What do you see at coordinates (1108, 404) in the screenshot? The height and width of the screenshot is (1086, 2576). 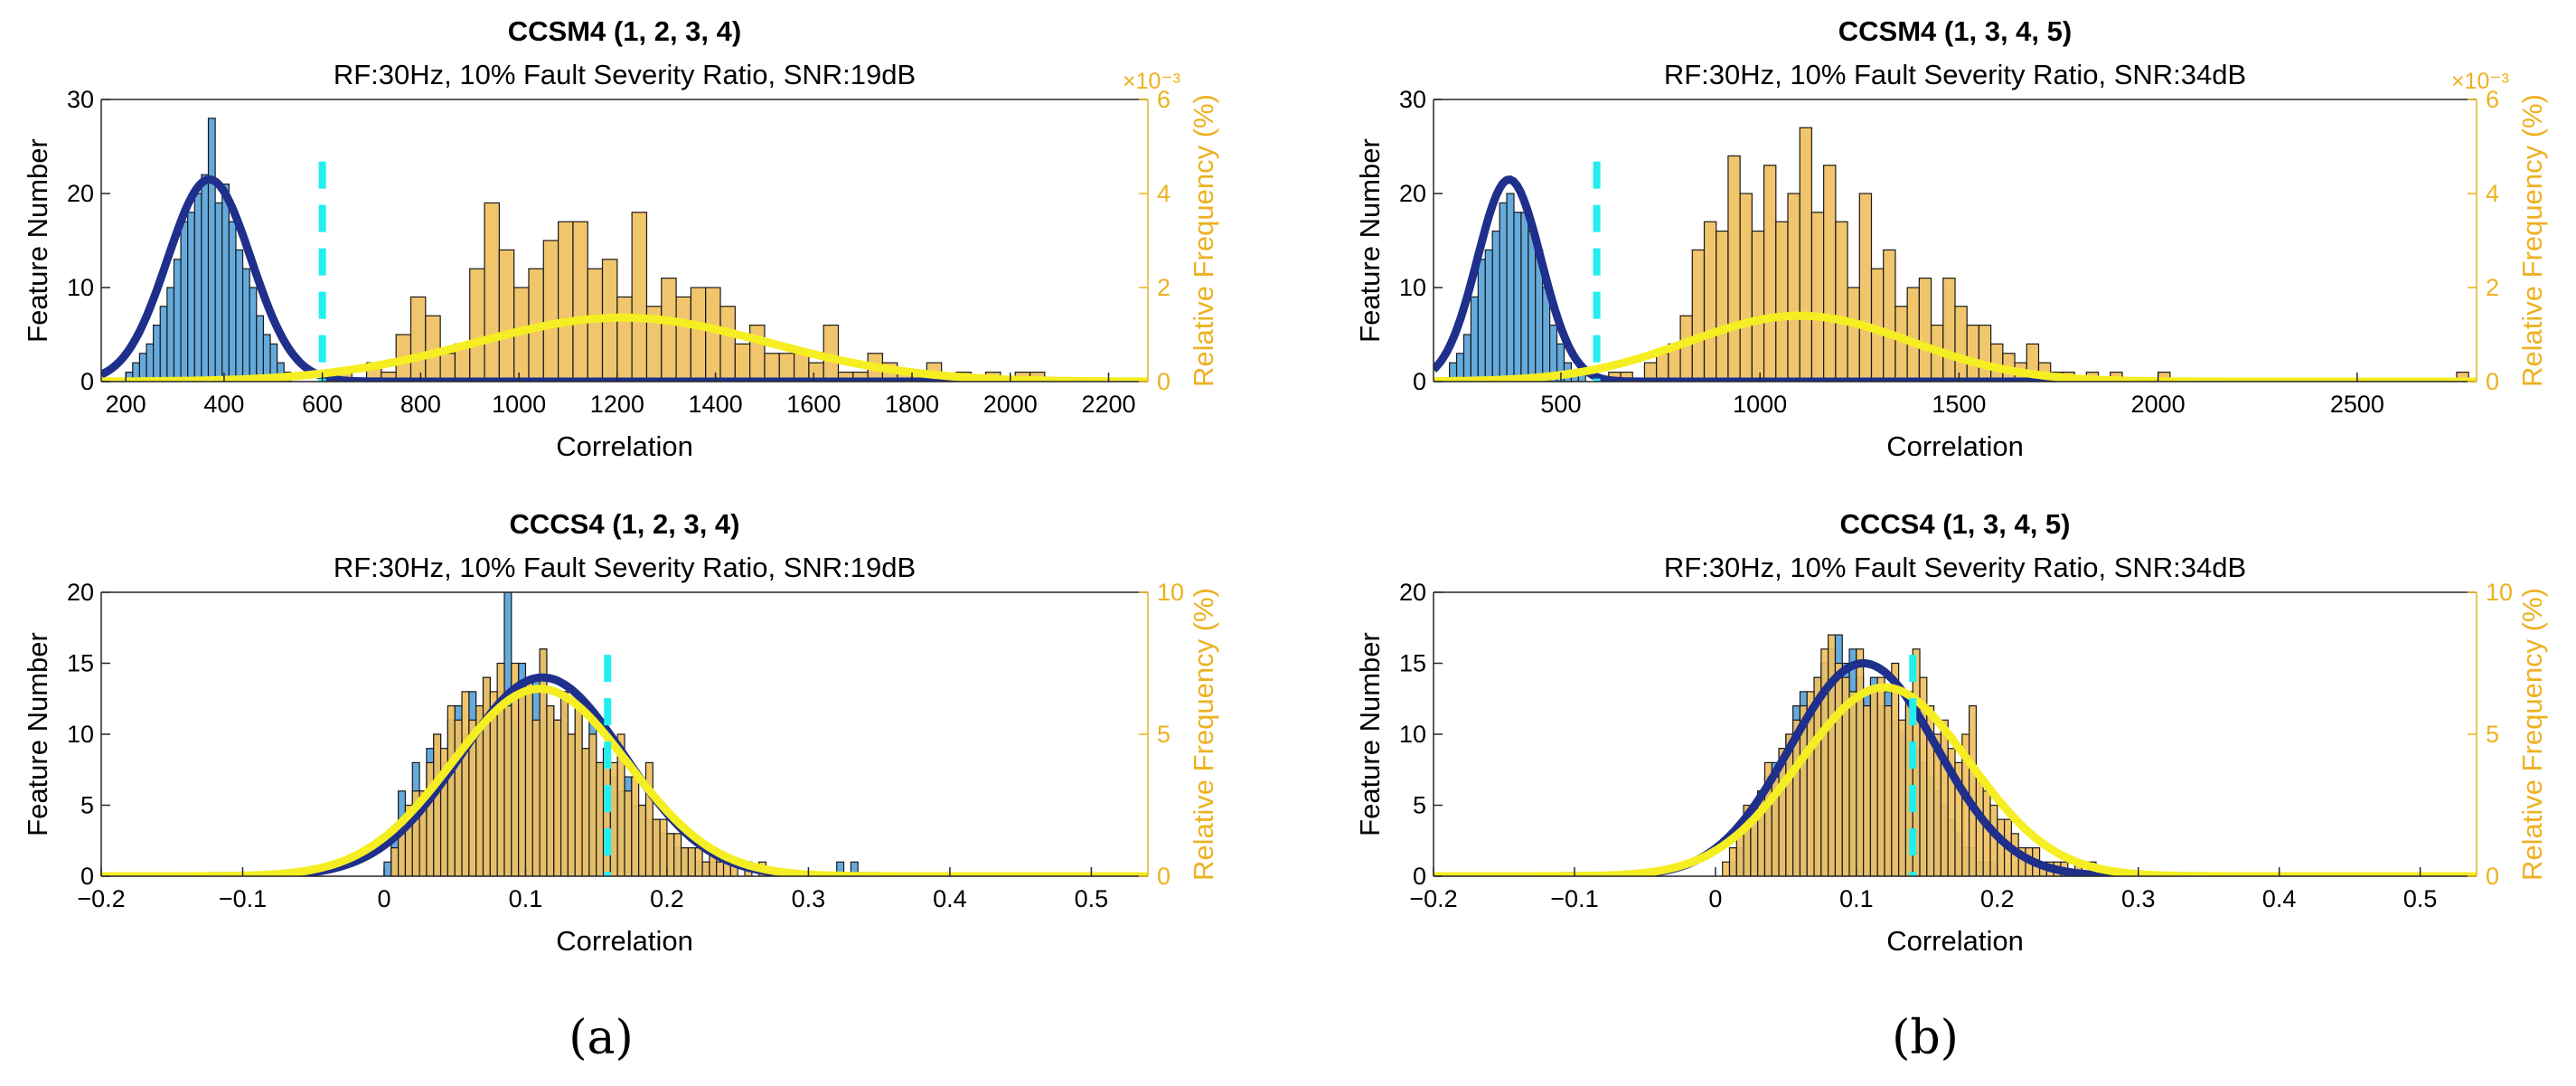 I see `x-tick-label: 2200` at bounding box center [1108, 404].